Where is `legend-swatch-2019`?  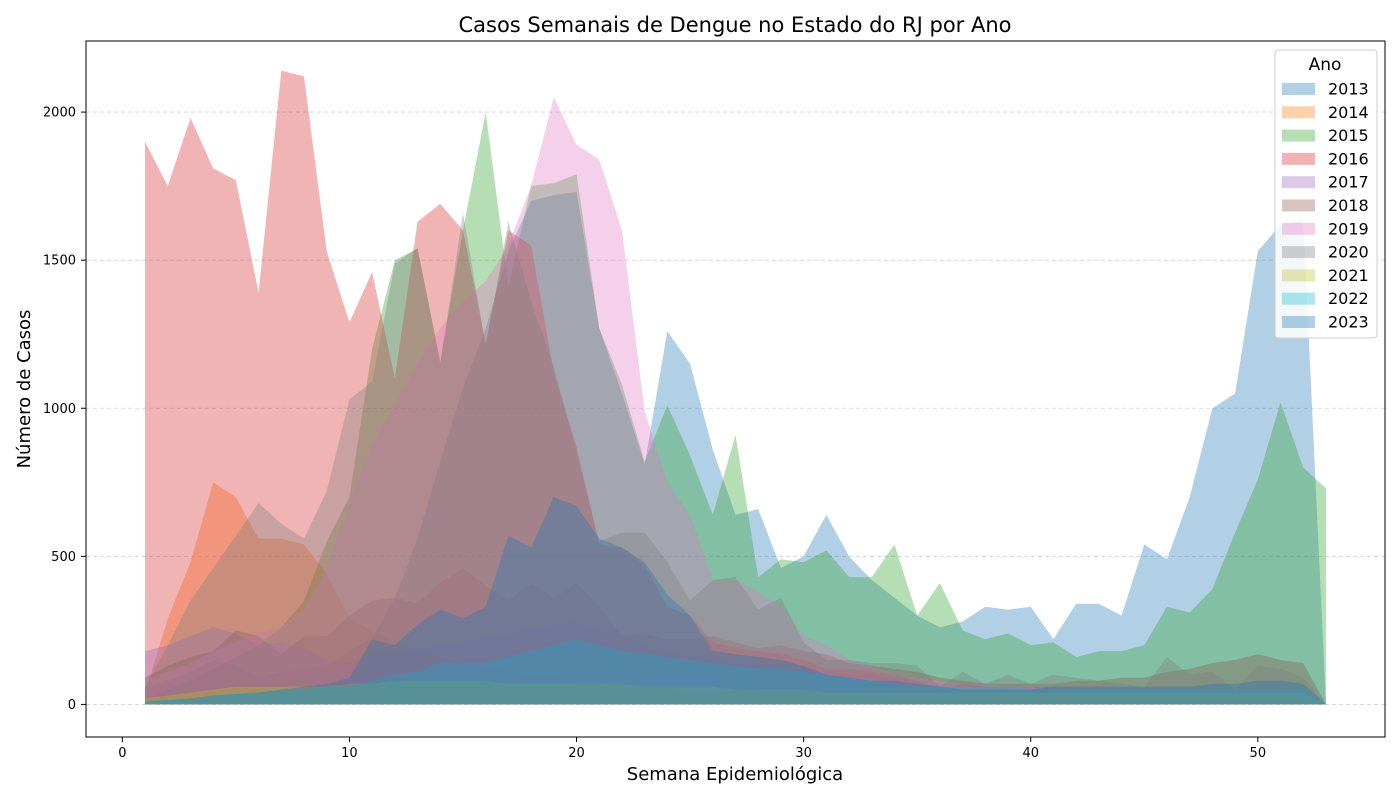
legend-swatch-2019 is located at coordinates (1298, 228).